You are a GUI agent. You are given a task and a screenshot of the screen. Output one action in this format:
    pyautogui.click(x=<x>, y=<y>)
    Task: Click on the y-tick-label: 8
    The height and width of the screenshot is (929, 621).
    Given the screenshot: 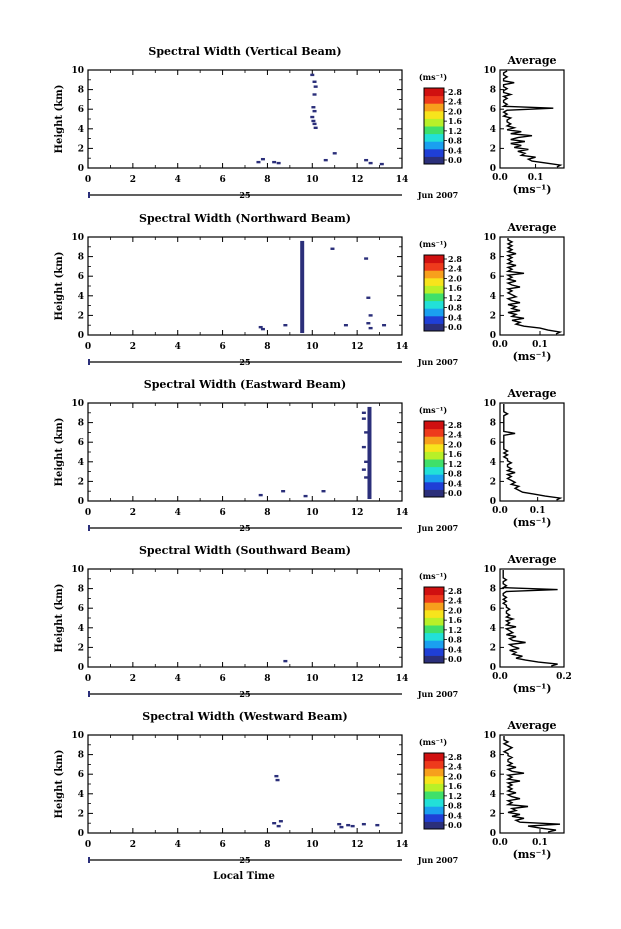 What is the action you would take?
    pyautogui.click(x=81, y=258)
    